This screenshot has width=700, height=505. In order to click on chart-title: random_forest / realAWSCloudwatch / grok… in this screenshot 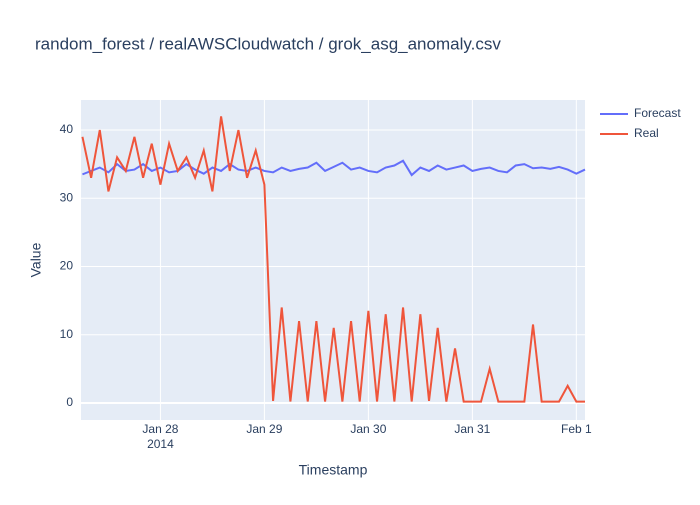, I will do `click(268, 43)`.